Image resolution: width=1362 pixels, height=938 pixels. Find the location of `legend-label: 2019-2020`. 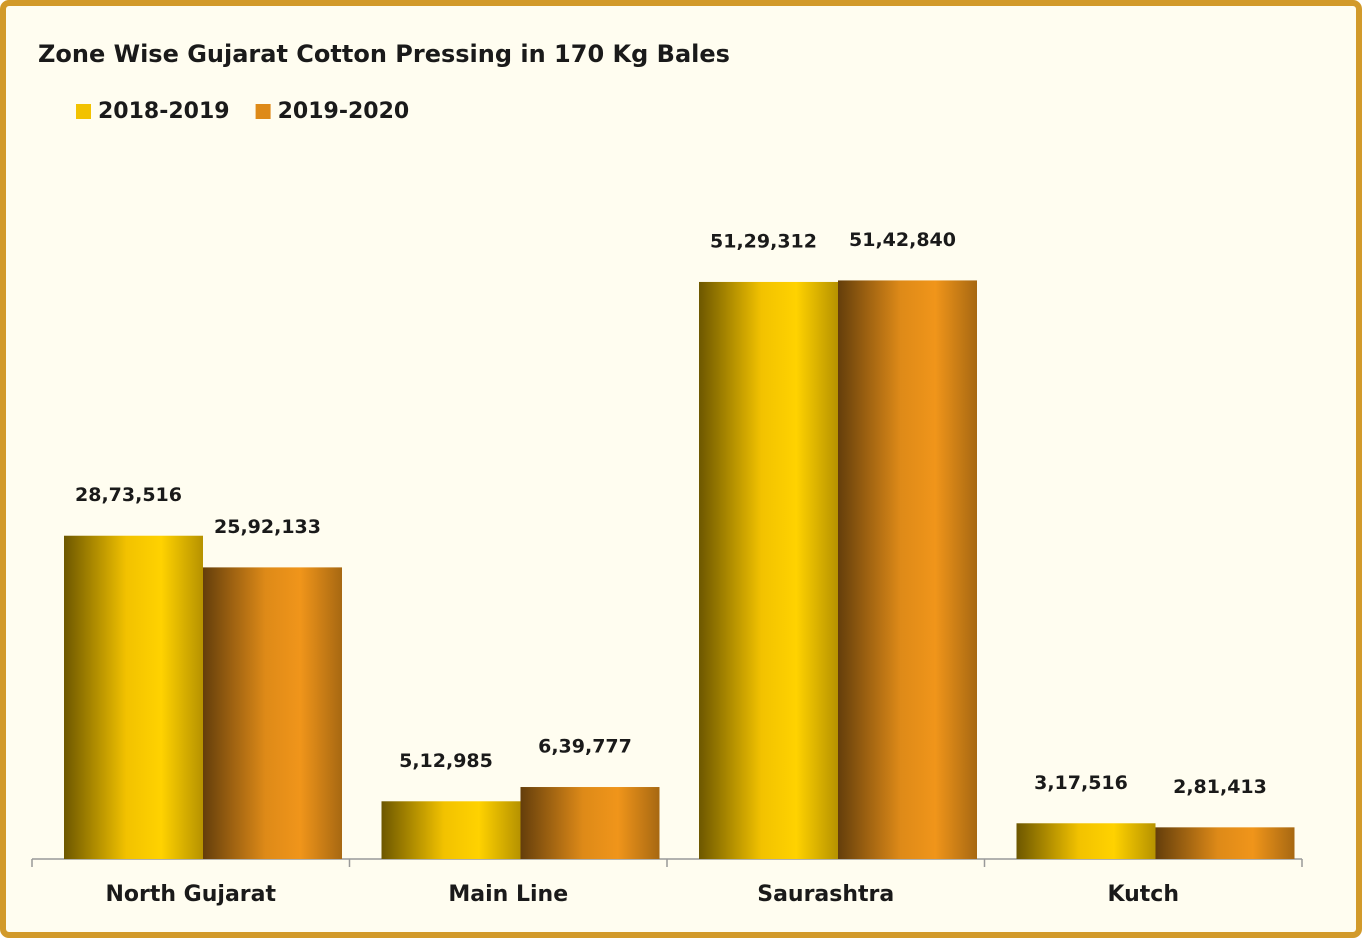

legend-label: 2019-2020 is located at coordinates (344, 111).